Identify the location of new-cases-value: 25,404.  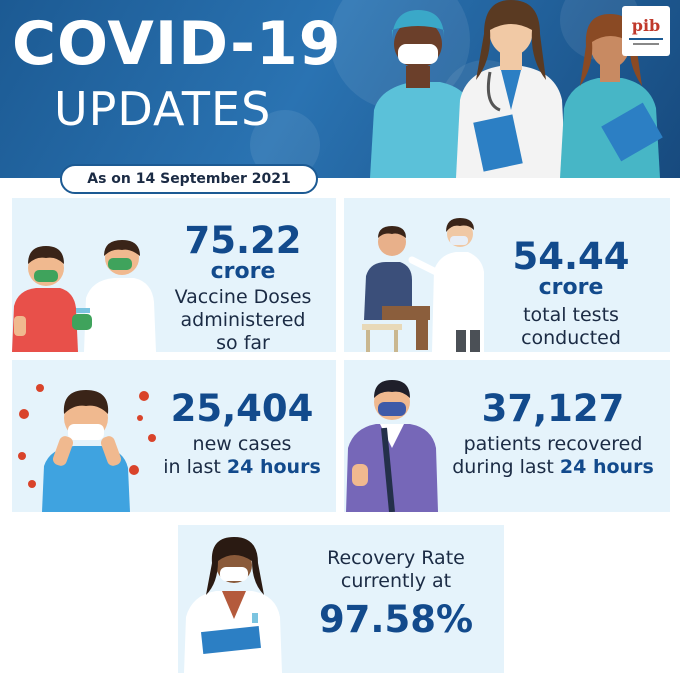
(242, 408).